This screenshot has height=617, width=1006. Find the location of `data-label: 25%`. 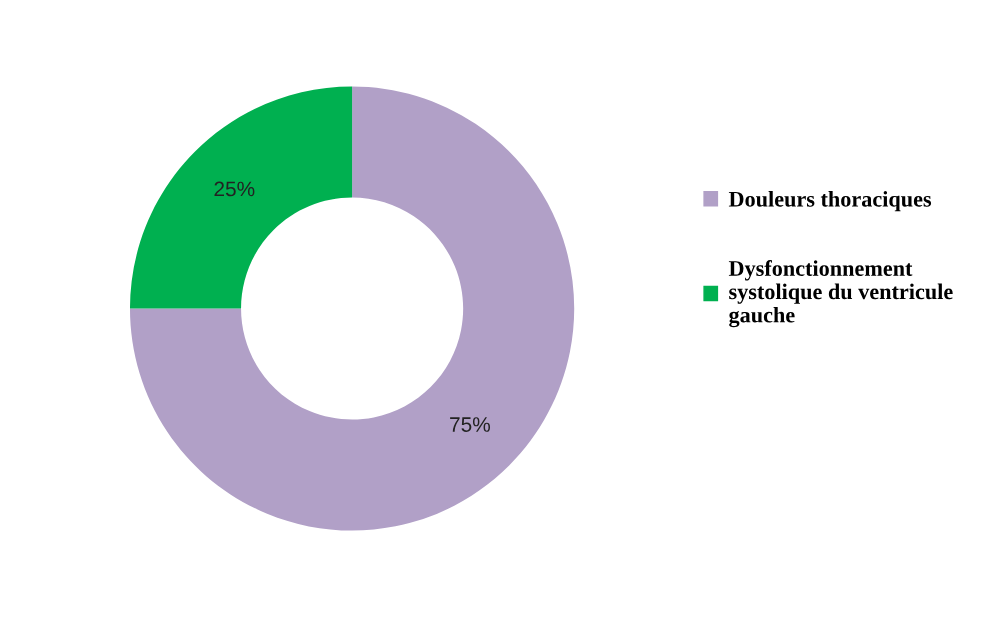

data-label: 25% is located at coordinates (234, 189).